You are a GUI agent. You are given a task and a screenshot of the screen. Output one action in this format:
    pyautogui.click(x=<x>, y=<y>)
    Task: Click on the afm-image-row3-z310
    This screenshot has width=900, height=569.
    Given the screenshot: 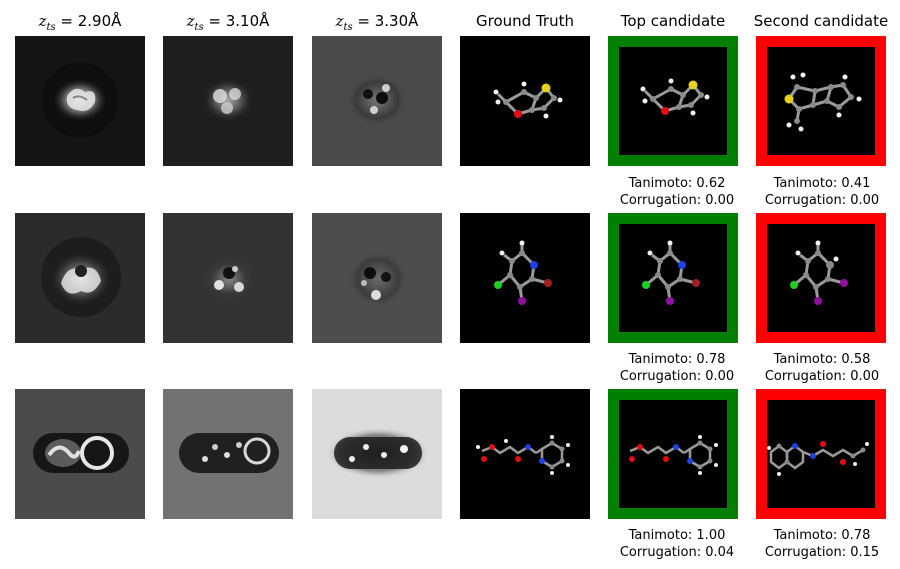 What is the action you would take?
    pyautogui.click(x=228, y=454)
    